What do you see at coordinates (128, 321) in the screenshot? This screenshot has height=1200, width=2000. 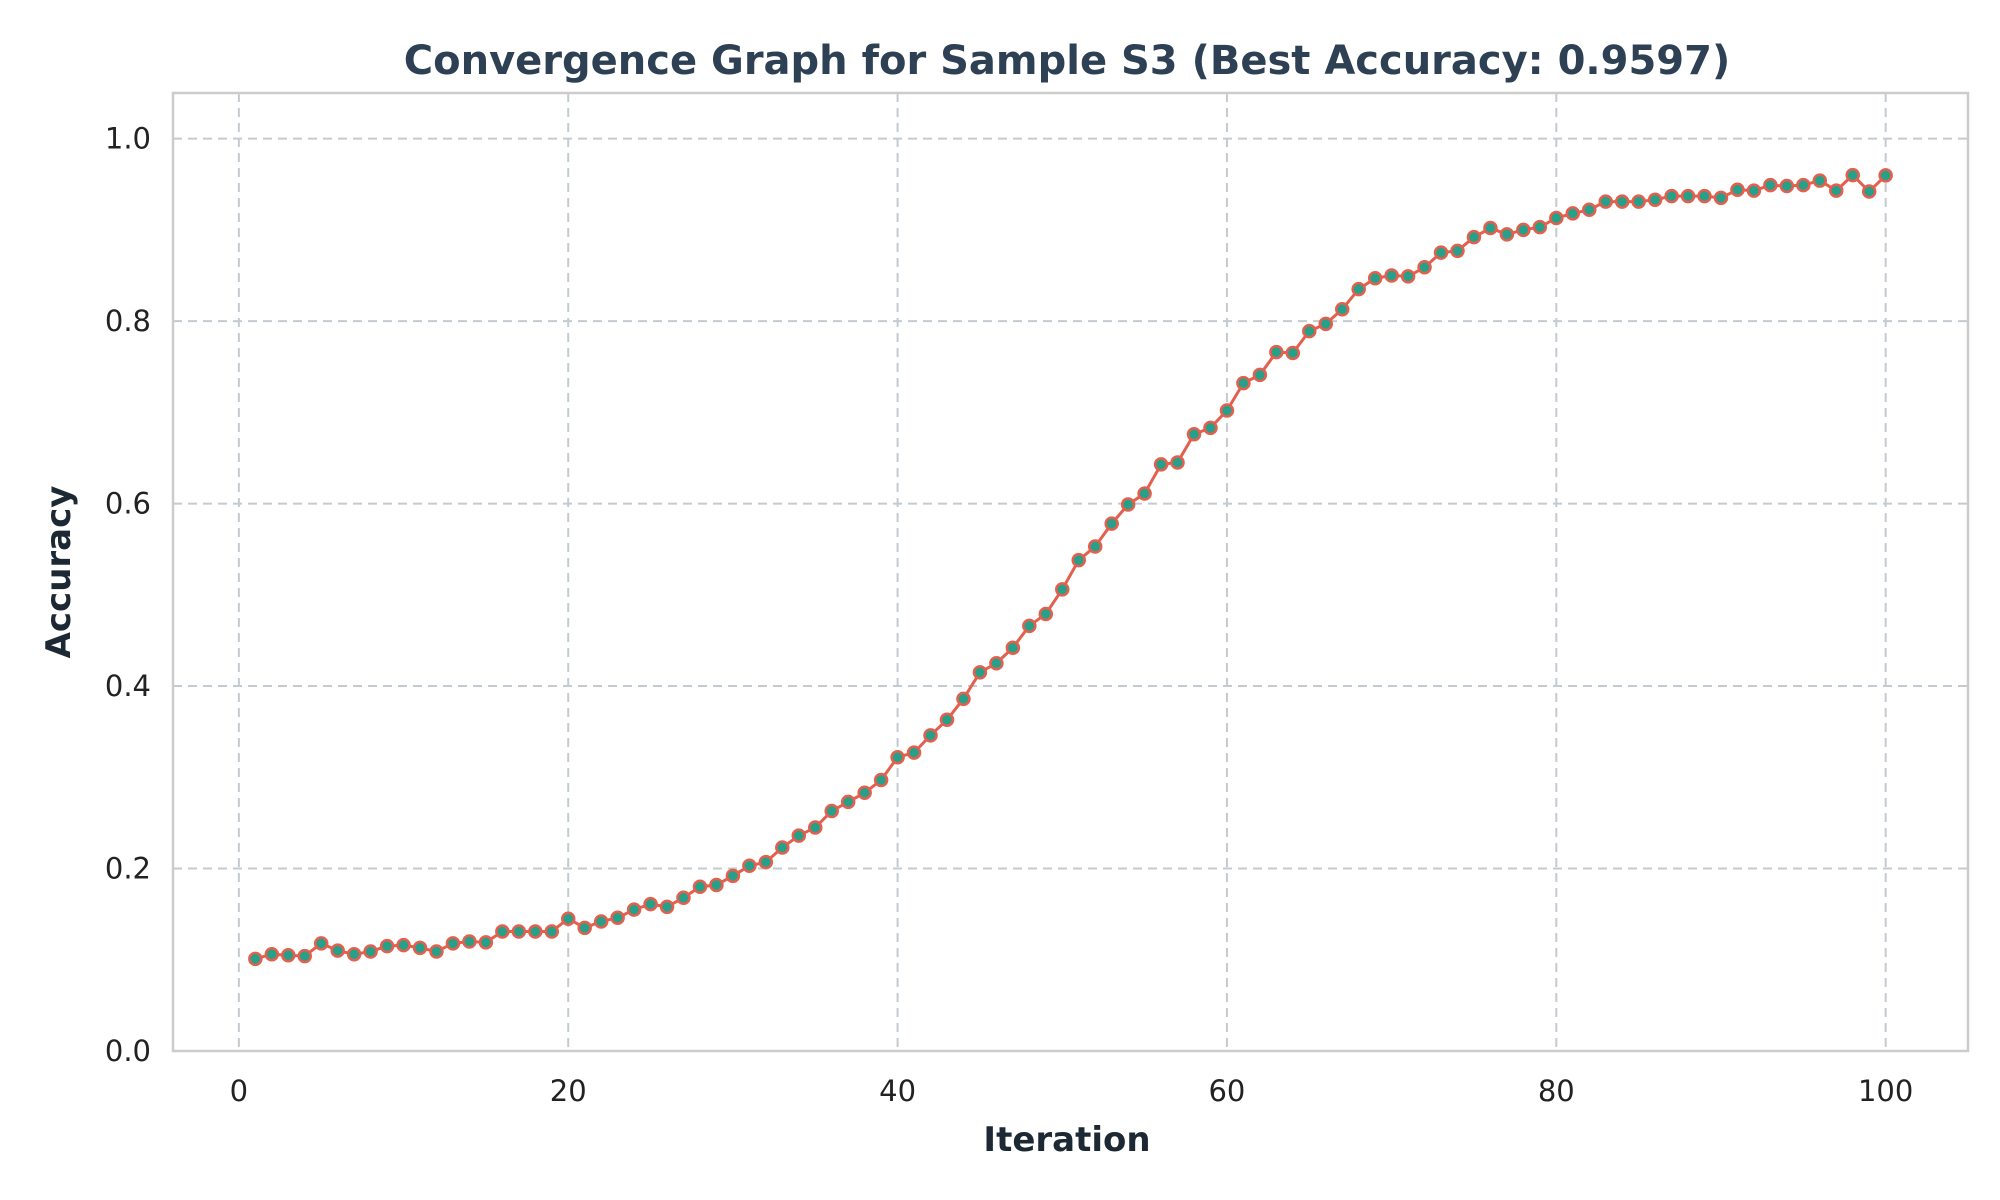 I see `y-tick-label: 0.8` at bounding box center [128, 321].